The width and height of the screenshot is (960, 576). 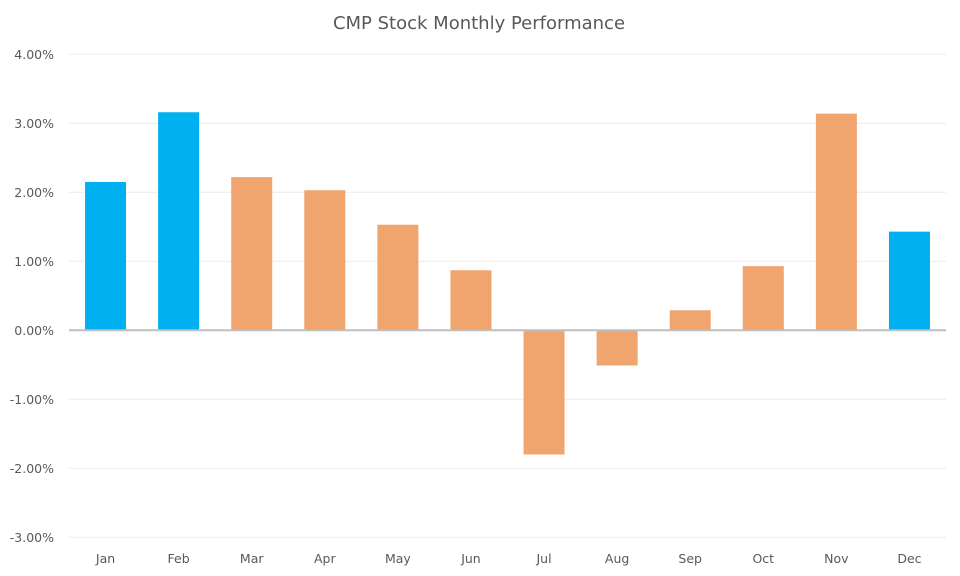 What do you see at coordinates (479, 23) in the screenshot?
I see `chart-title: CMP Stock Monthly Performance` at bounding box center [479, 23].